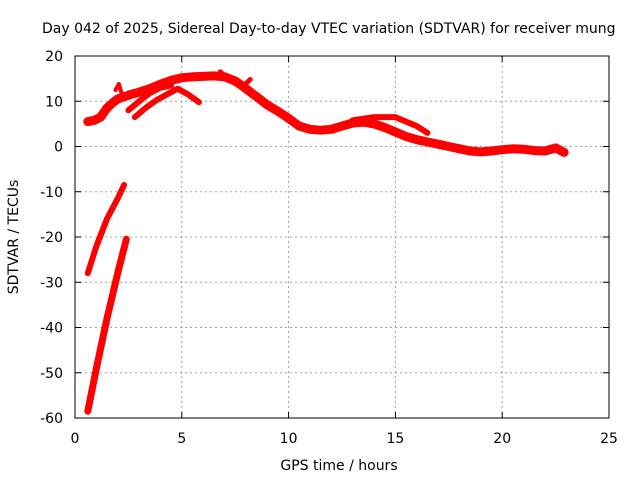 This screenshot has height=480, width=640. Describe the element at coordinates (395, 439) in the screenshot. I see `x-tick-label: 15` at that location.